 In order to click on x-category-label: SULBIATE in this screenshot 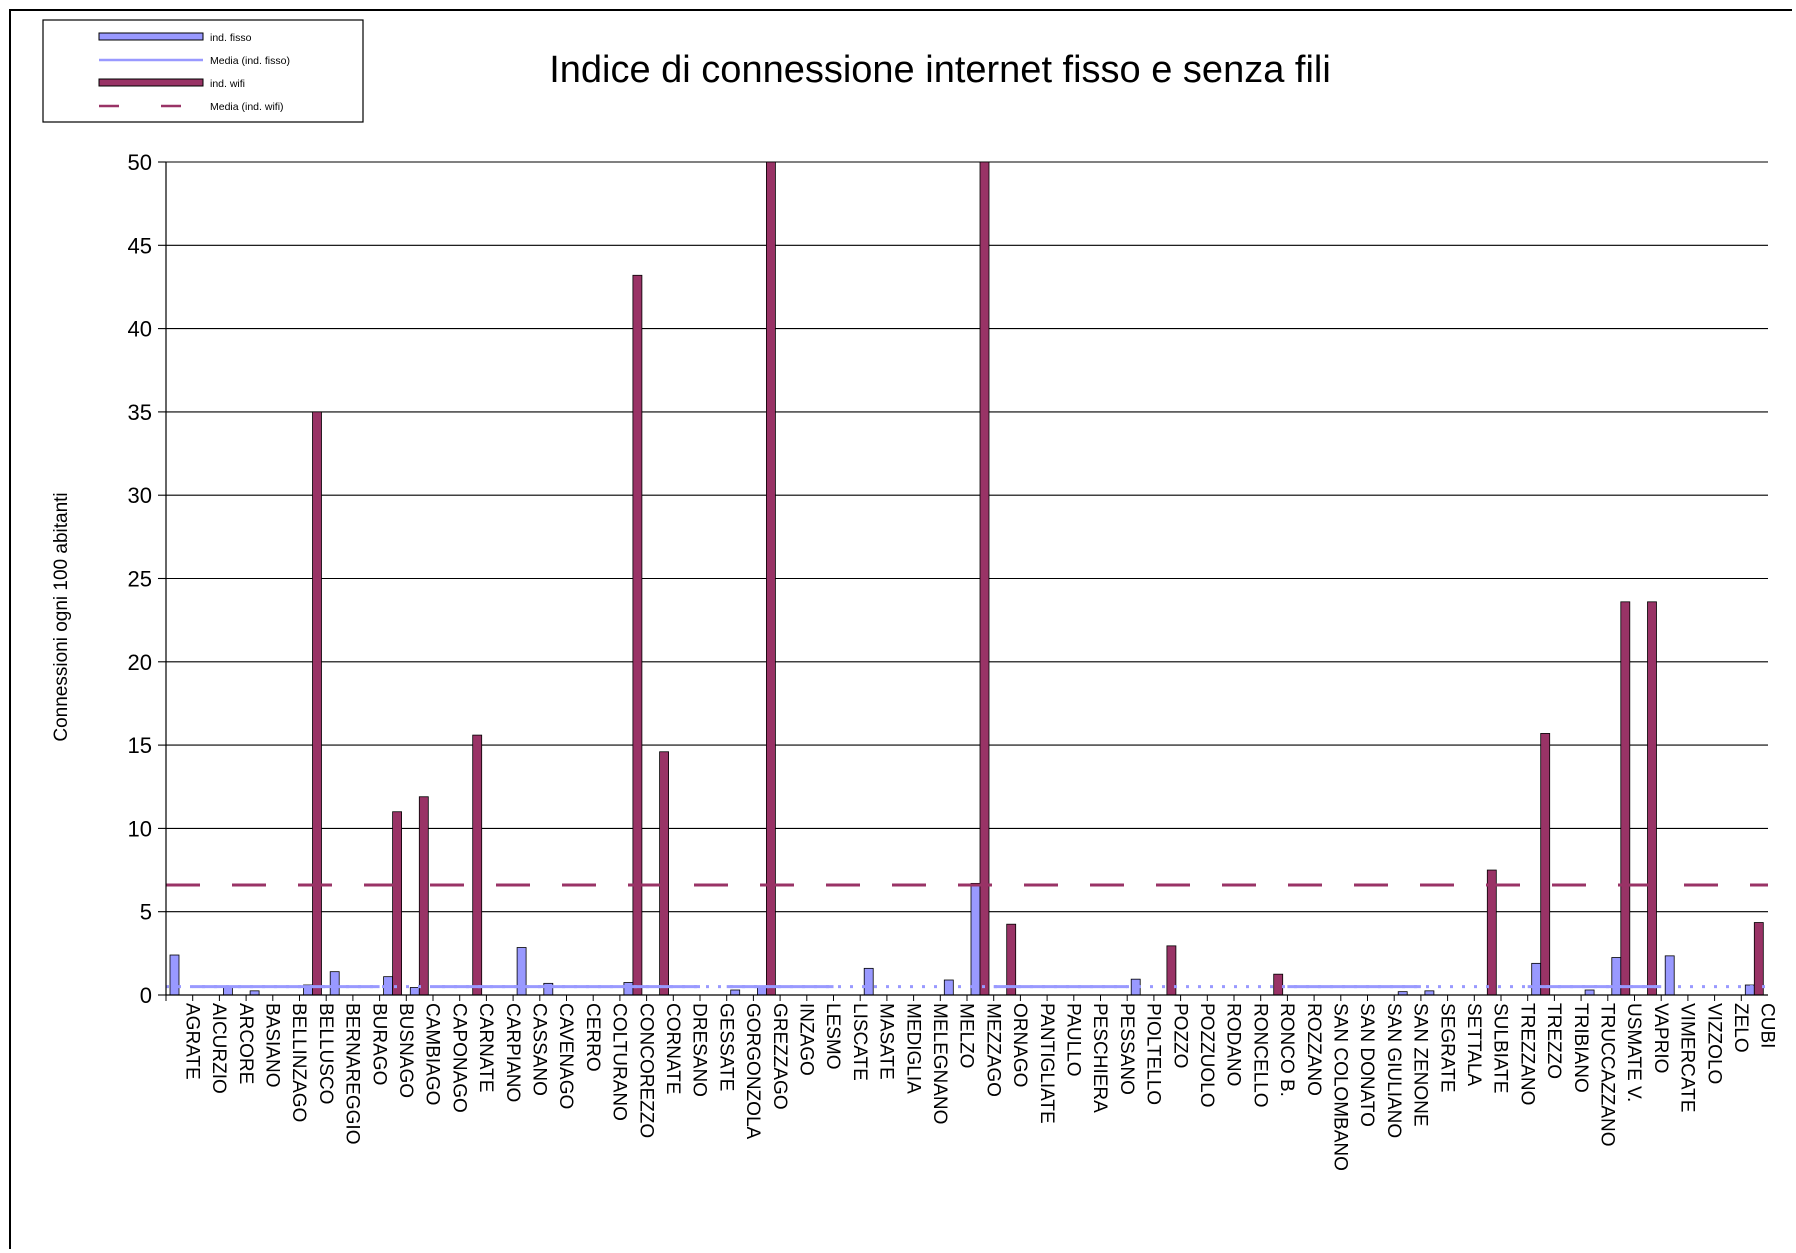, I will do `click(1500, 1048)`.